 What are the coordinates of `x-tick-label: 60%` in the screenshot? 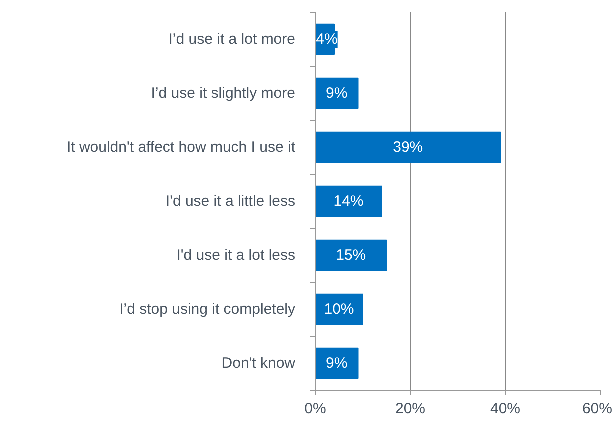 It's located at (597, 409).